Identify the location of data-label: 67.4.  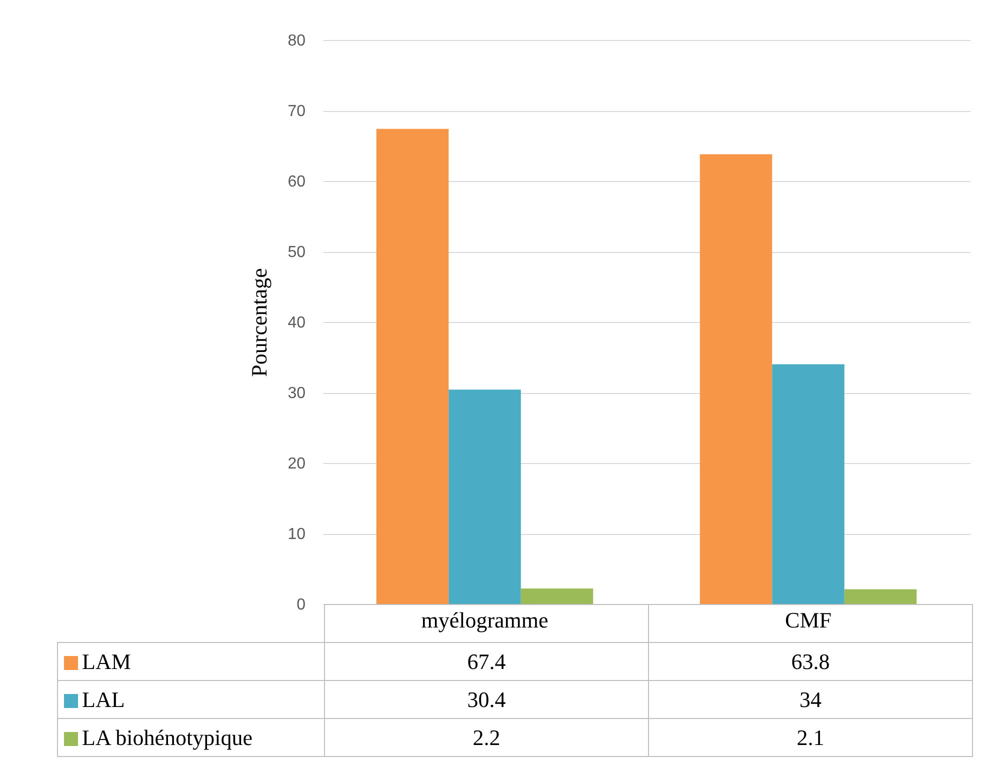
(486, 661).